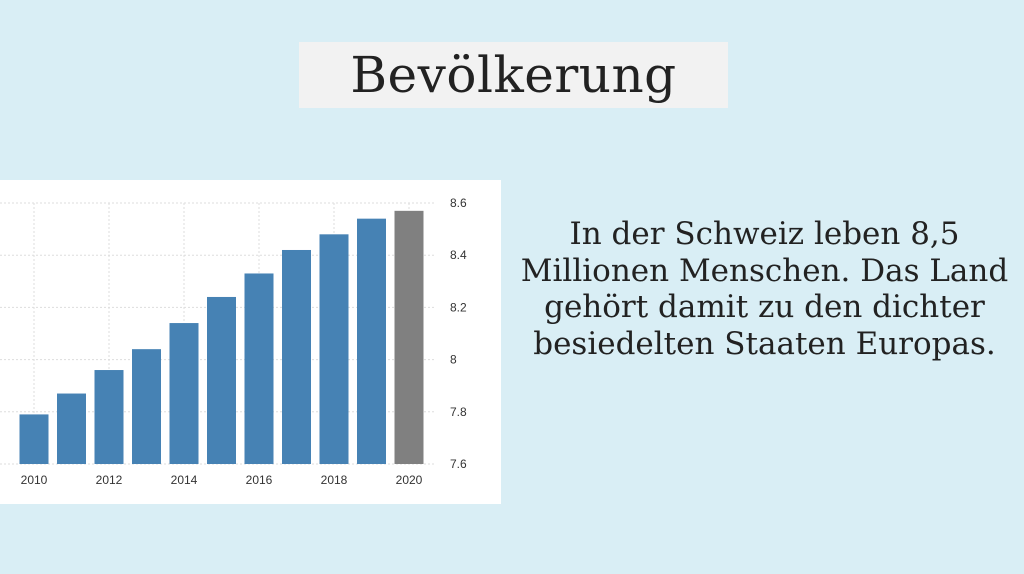 The image size is (1024, 574). What do you see at coordinates (334, 480) in the screenshot?
I see `x-tick-label: 2018` at bounding box center [334, 480].